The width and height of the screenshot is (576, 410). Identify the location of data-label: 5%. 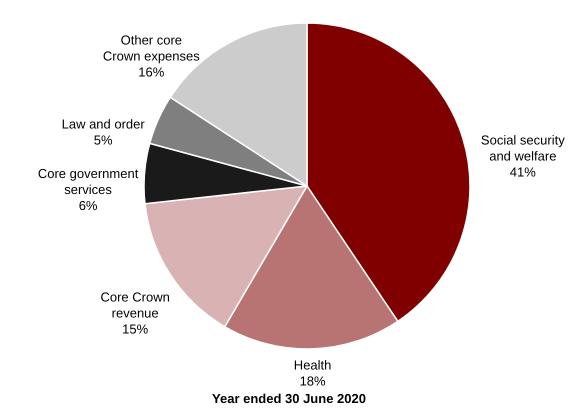
(104, 140).